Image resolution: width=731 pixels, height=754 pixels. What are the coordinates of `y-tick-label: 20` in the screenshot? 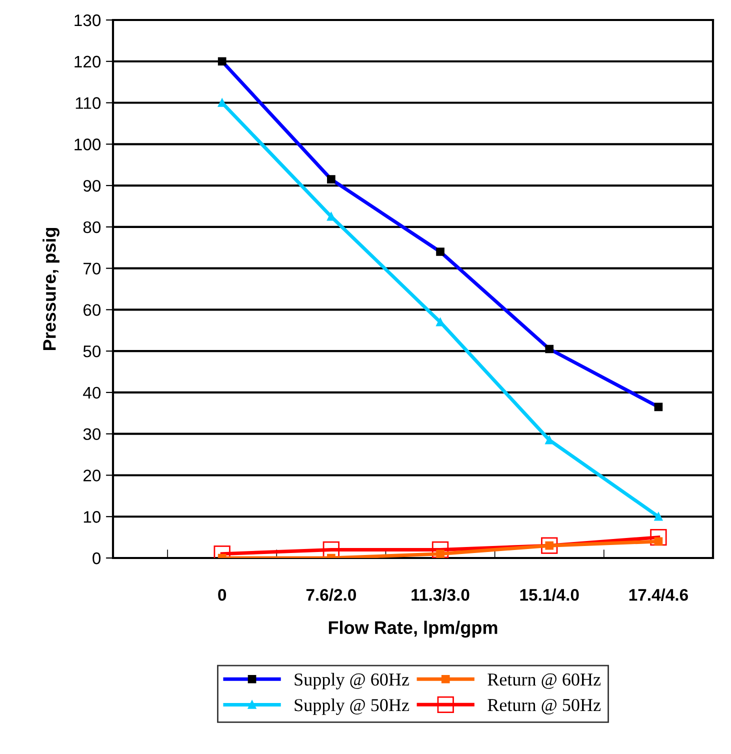 It's located at (92, 476).